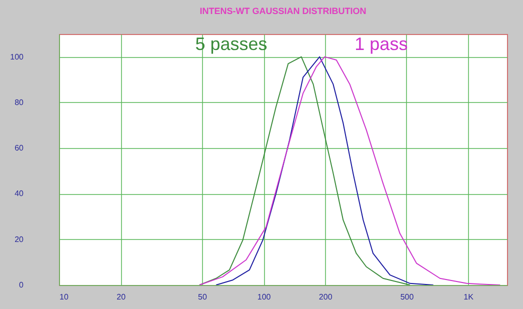 The width and height of the screenshot is (523, 309). Describe the element at coordinates (19, 102) in the screenshot. I see `y-tick-label: 80` at that location.